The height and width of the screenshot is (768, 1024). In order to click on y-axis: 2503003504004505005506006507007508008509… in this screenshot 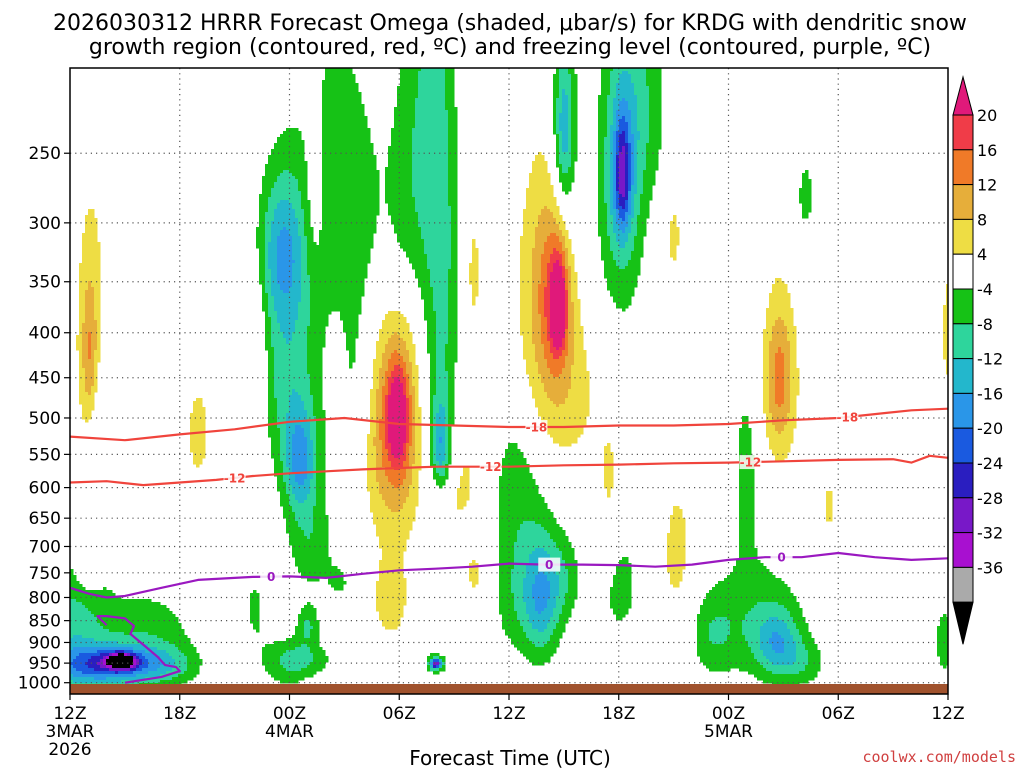, I will do `click(44, 419)`.